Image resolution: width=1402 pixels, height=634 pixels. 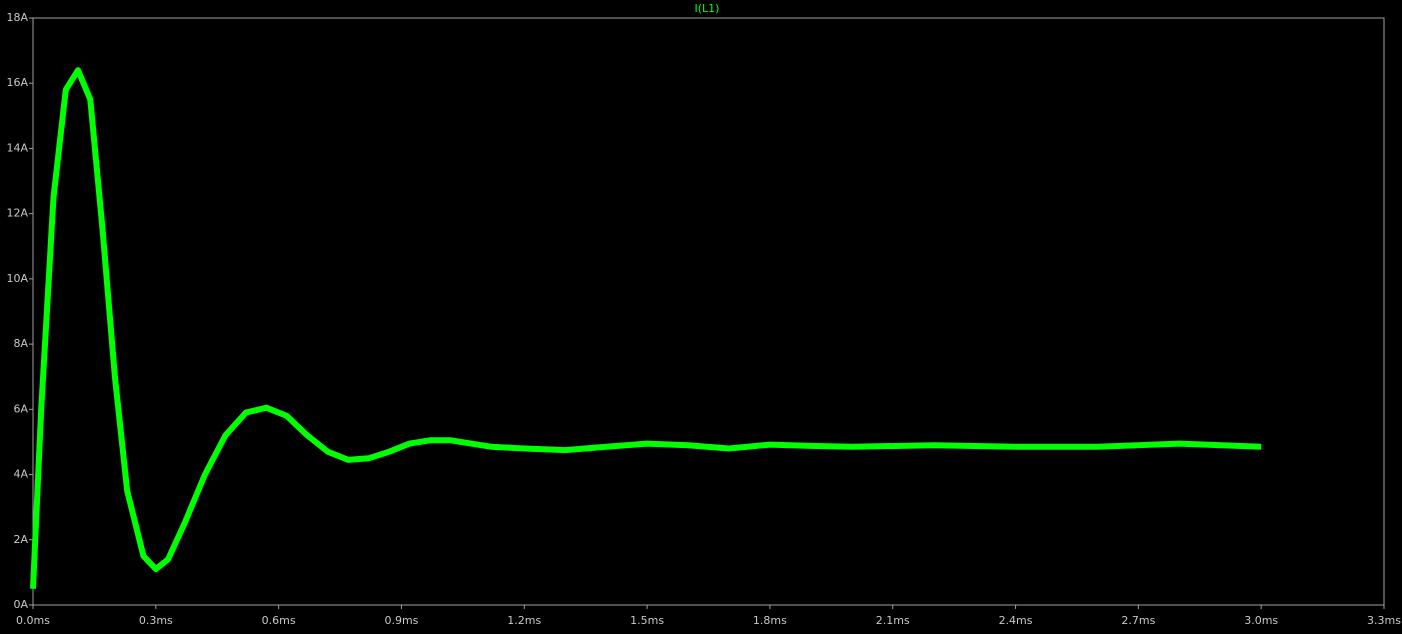 I want to click on y-tick-label: 10A, so click(x=17, y=278).